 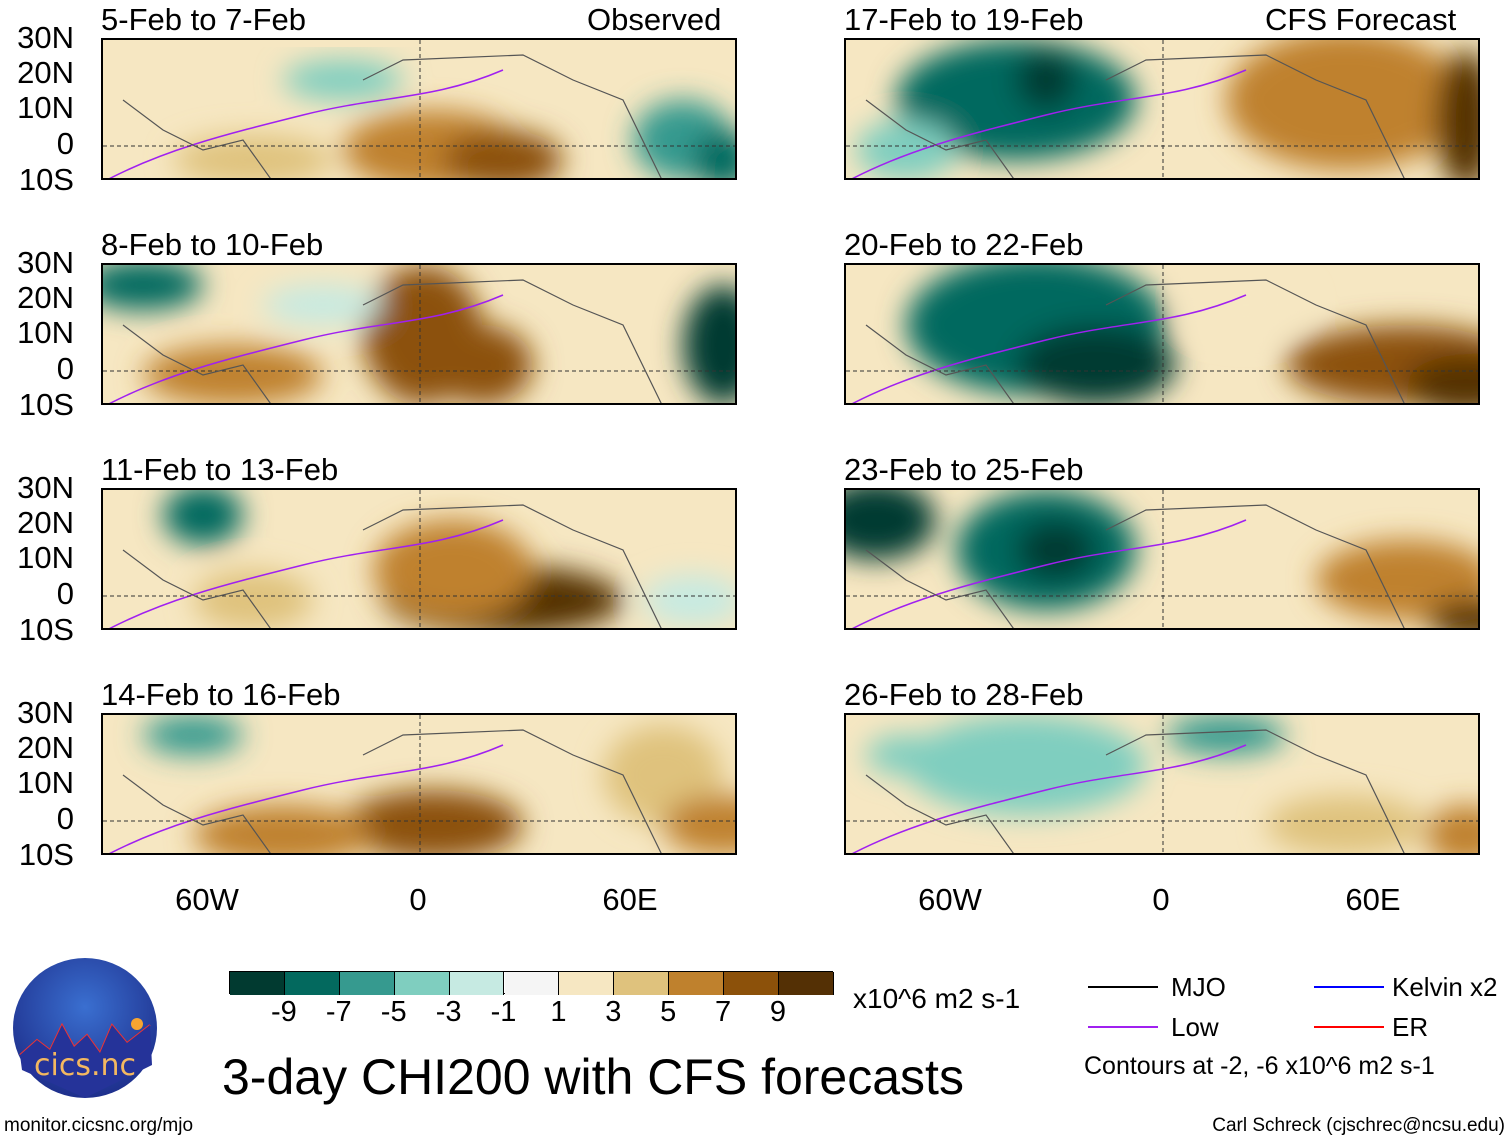 What do you see at coordinates (558, 1012) in the screenshot?
I see `colorbar-label: 1` at bounding box center [558, 1012].